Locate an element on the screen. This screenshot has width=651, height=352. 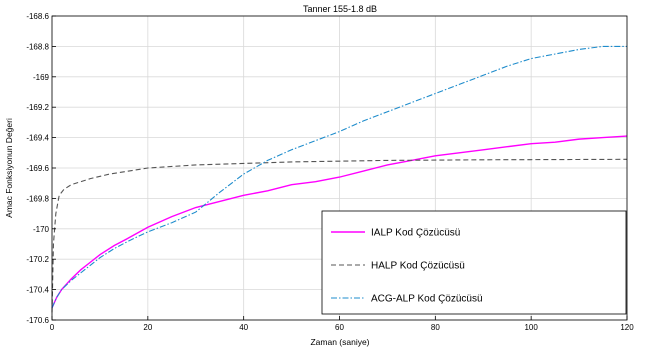
x-axis-label: Zaman (saniye) is located at coordinates (339, 342).